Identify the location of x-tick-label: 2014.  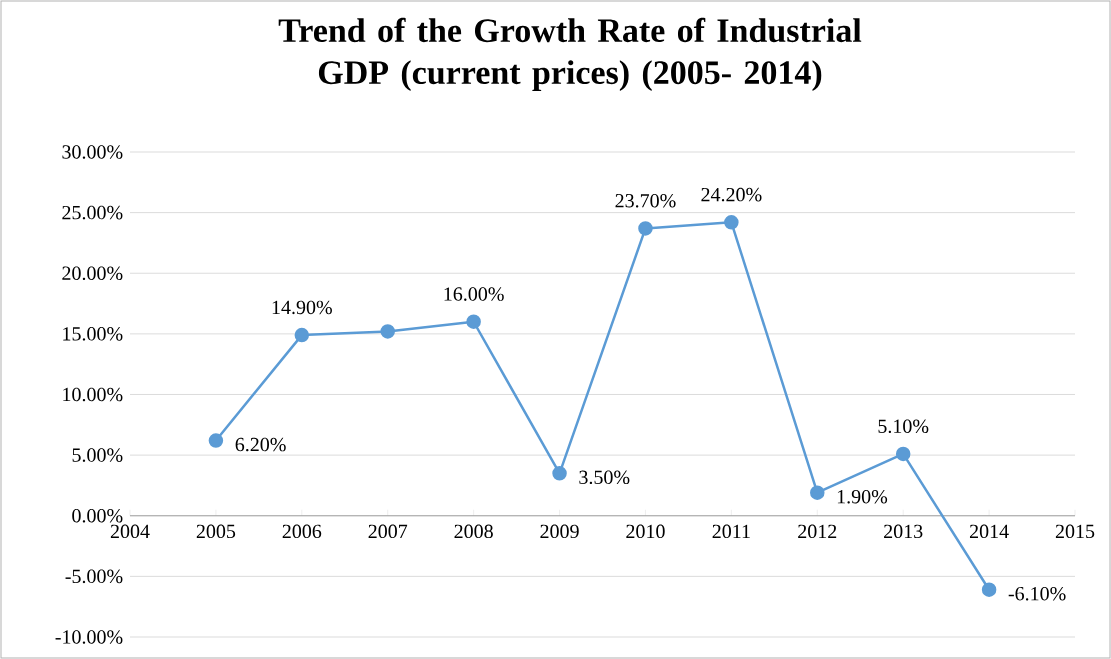
(989, 531).